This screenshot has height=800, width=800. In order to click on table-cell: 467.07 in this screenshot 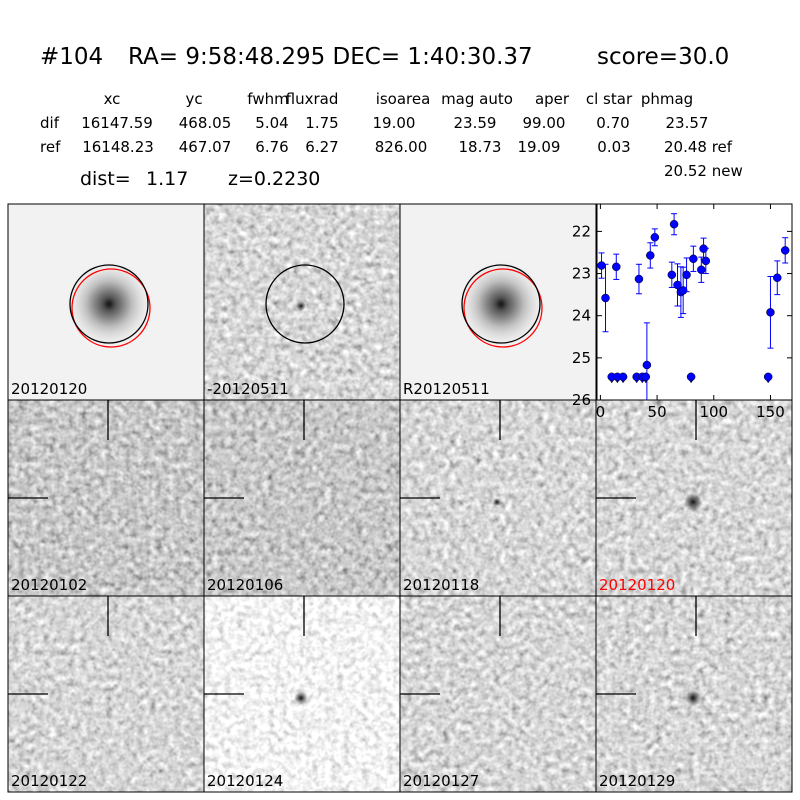, I will do `click(205, 147)`.